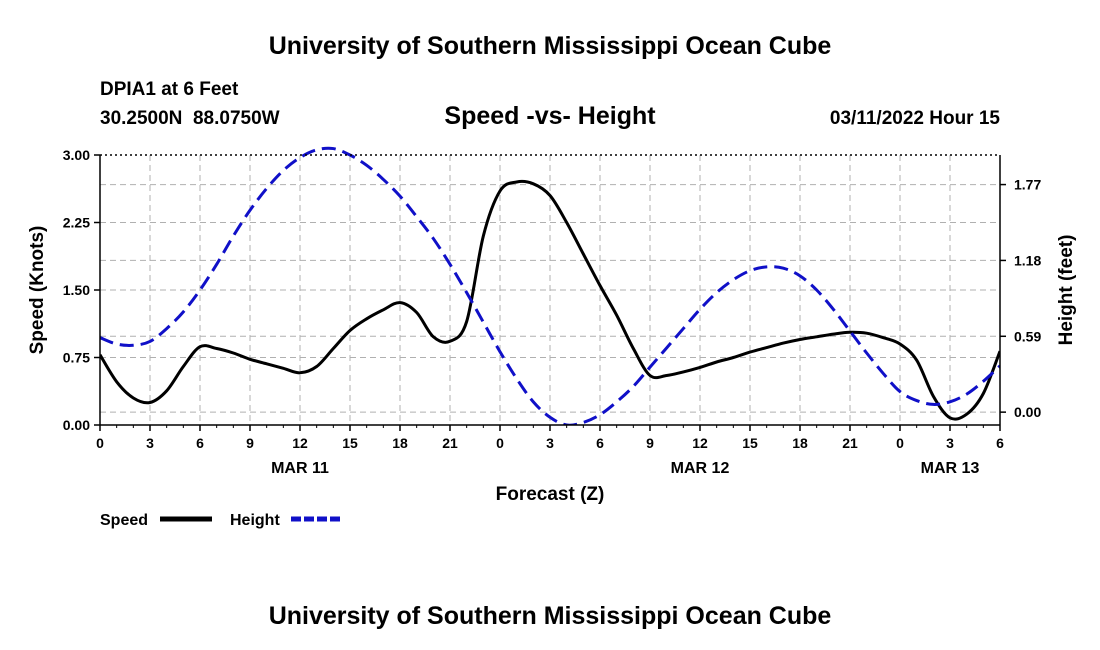 This screenshot has width=1100, height=650. Describe the element at coordinates (76, 425) in the screenshot. I see `y-tick-label: 0.00` at that location.